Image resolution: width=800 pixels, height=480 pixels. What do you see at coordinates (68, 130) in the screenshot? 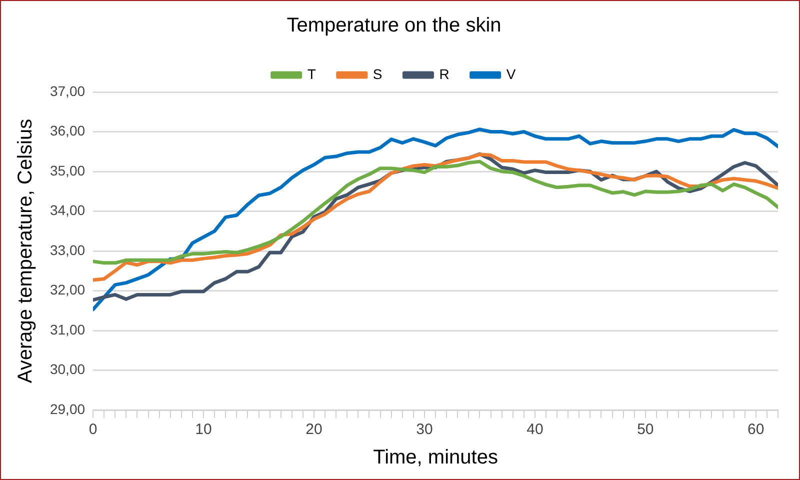
I see `y-tick-label: 36,00` at bounding box center [68, 130].